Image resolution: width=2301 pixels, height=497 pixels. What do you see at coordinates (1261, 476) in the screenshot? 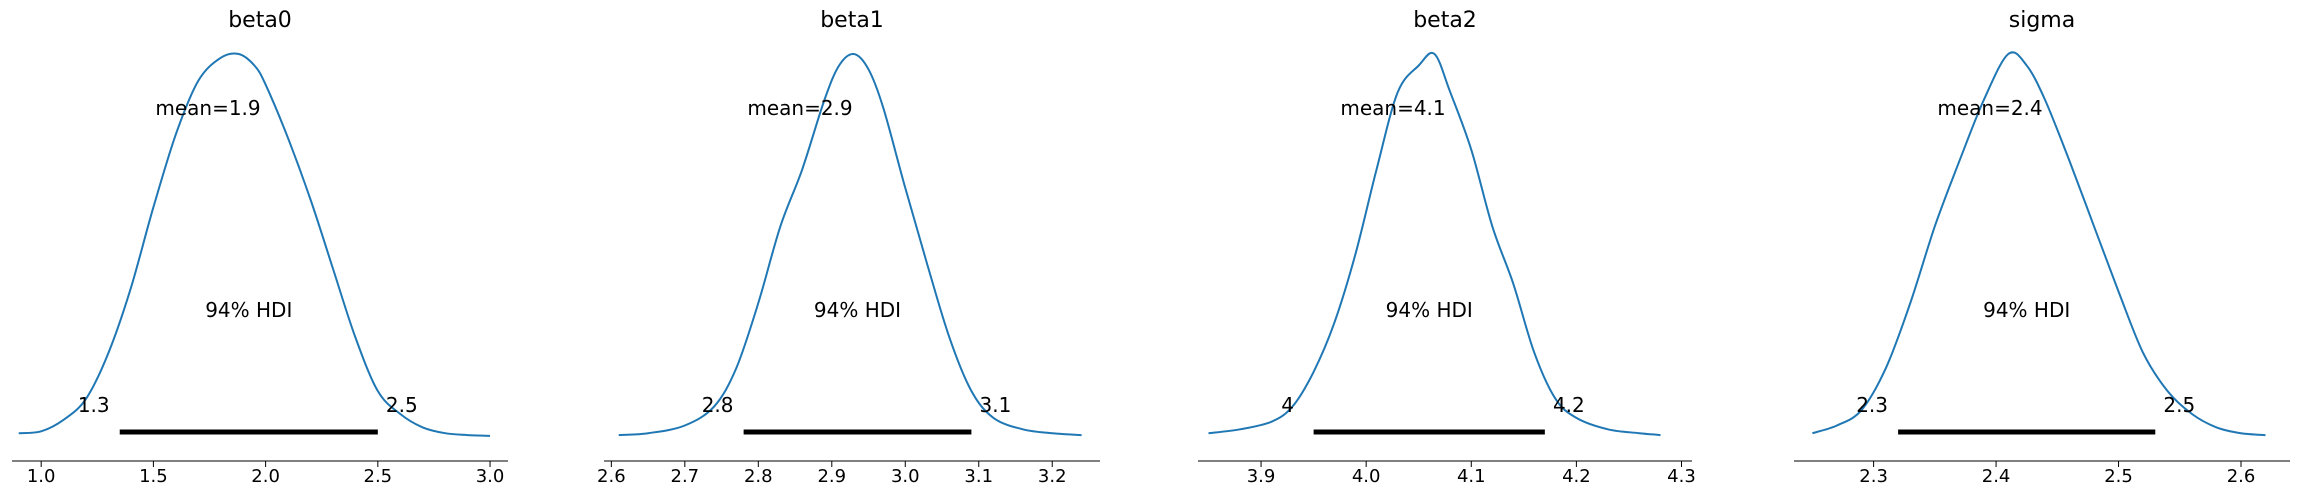
I see `x-tick-label: 3.9` at bounding box center [1261, 476].